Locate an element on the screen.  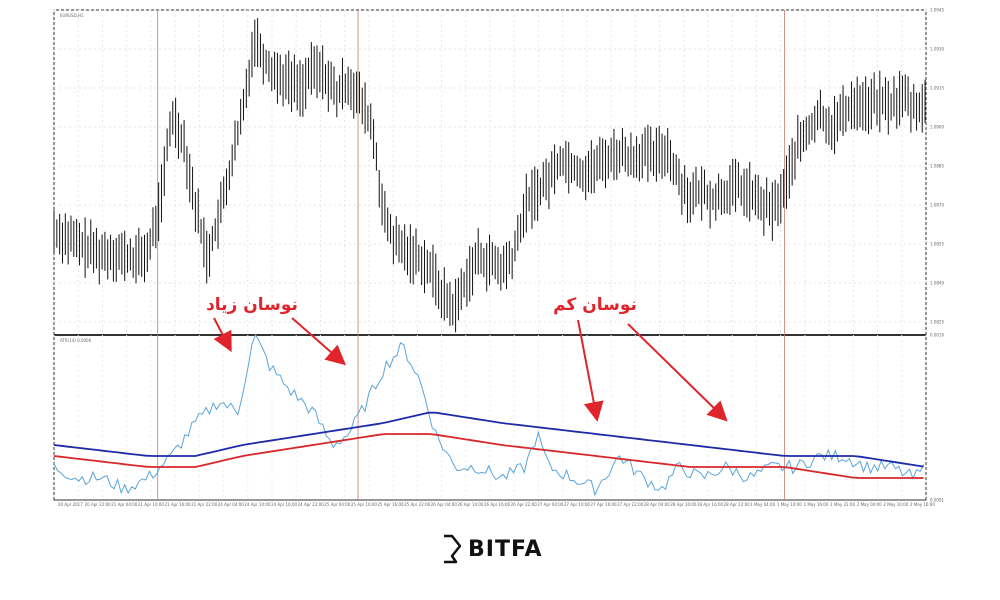
x-tick-label: 28 Apr 04:00 is located at coordinates (657, 504).